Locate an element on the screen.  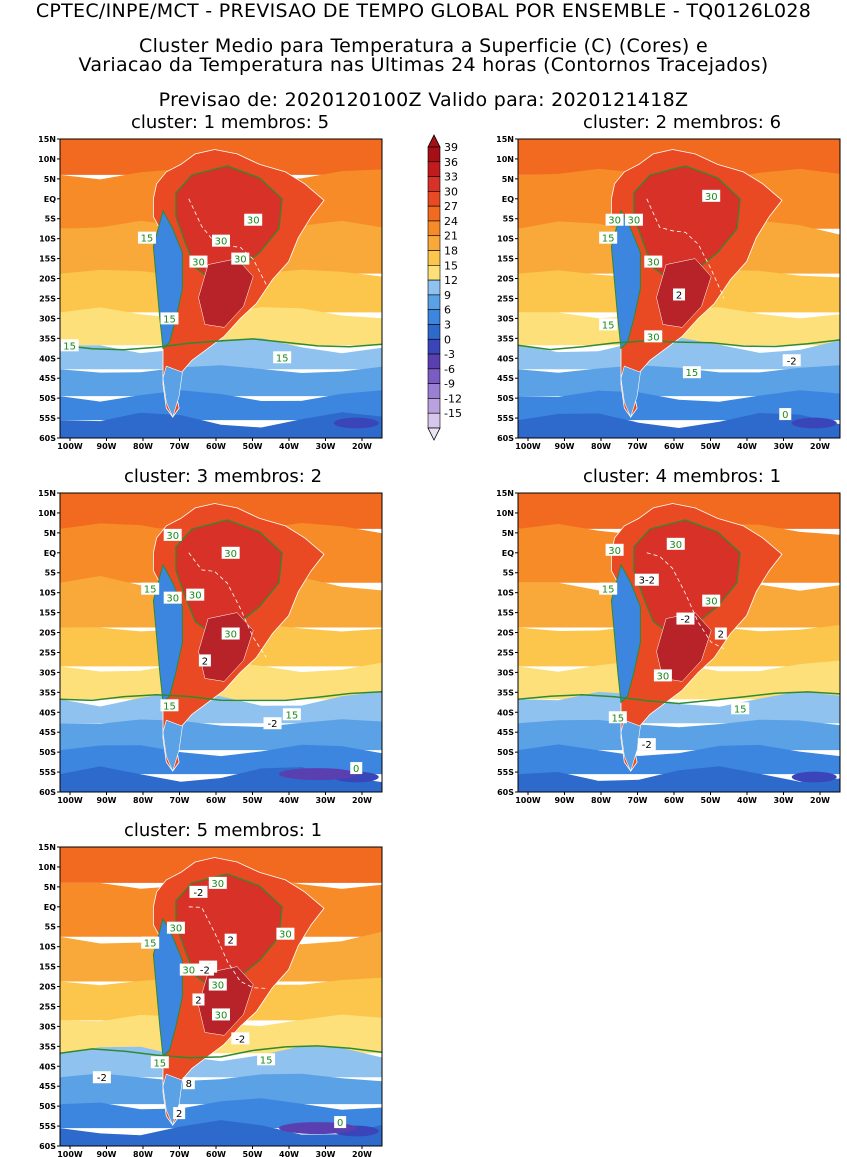
contour-label: 0 is located at coordinates (340, 1123).